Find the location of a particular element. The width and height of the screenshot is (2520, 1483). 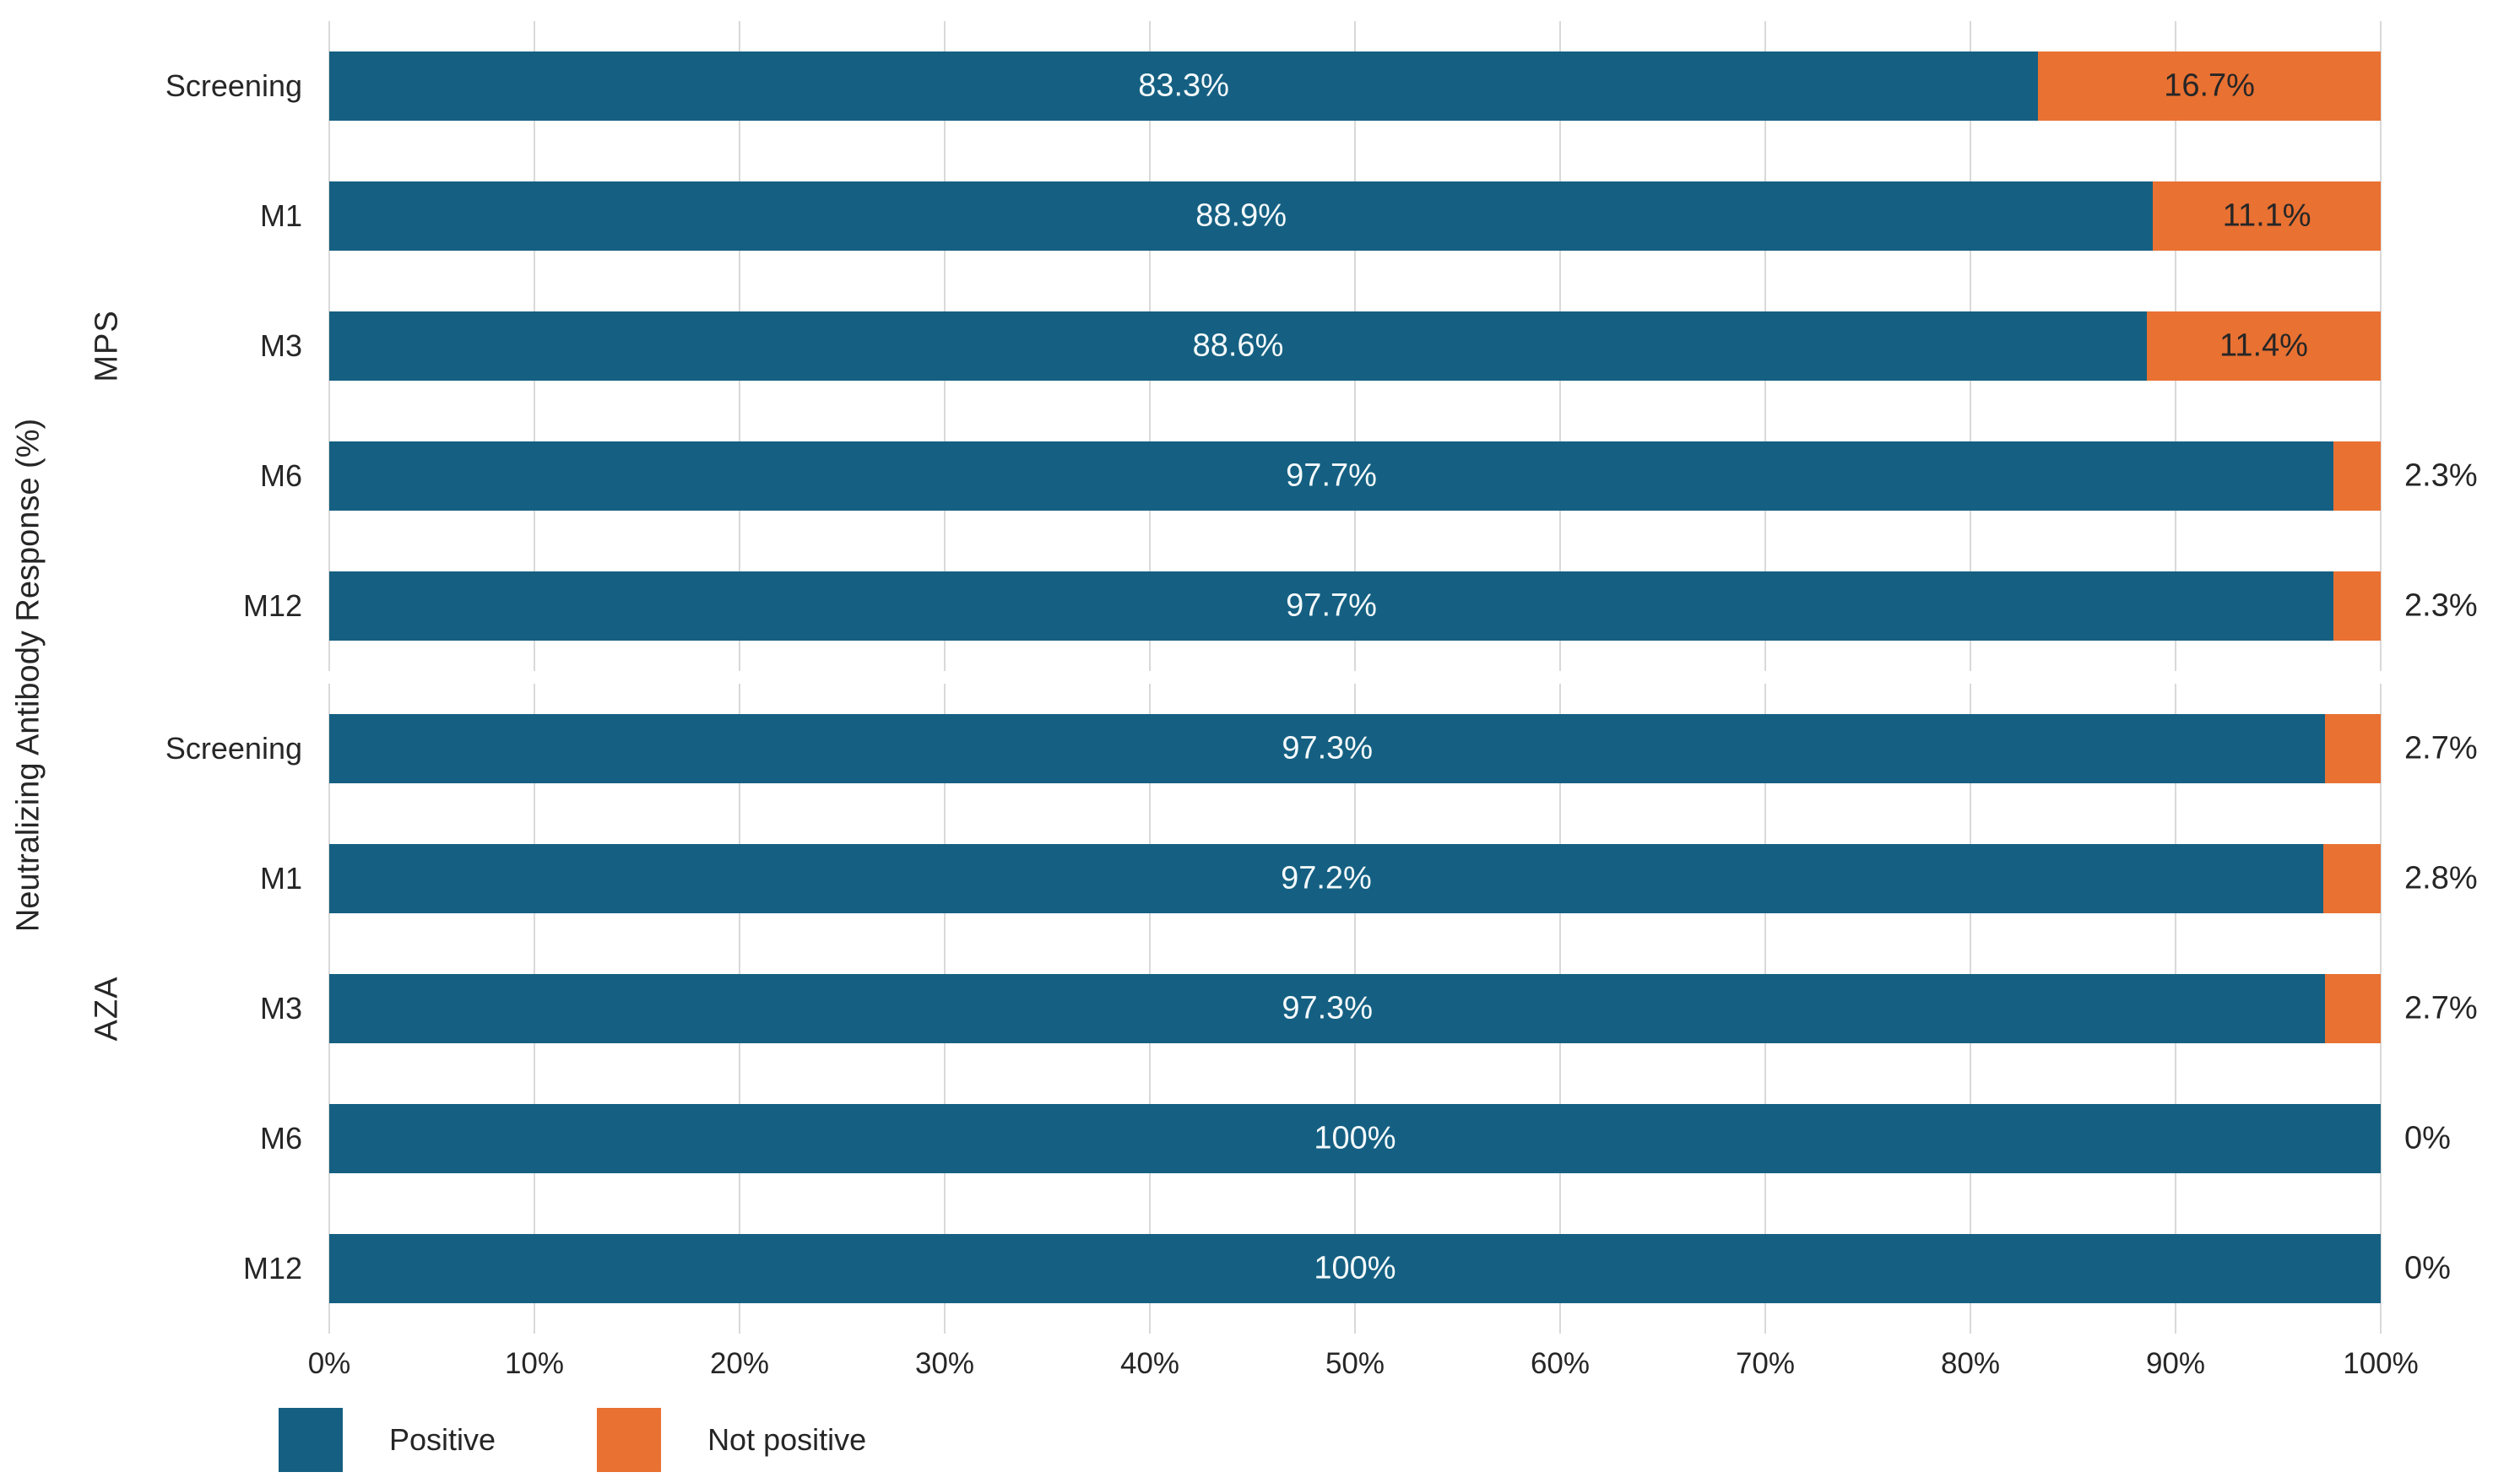

x-axis-tick-60%: 60% is located at coordinates (1560, 1363).